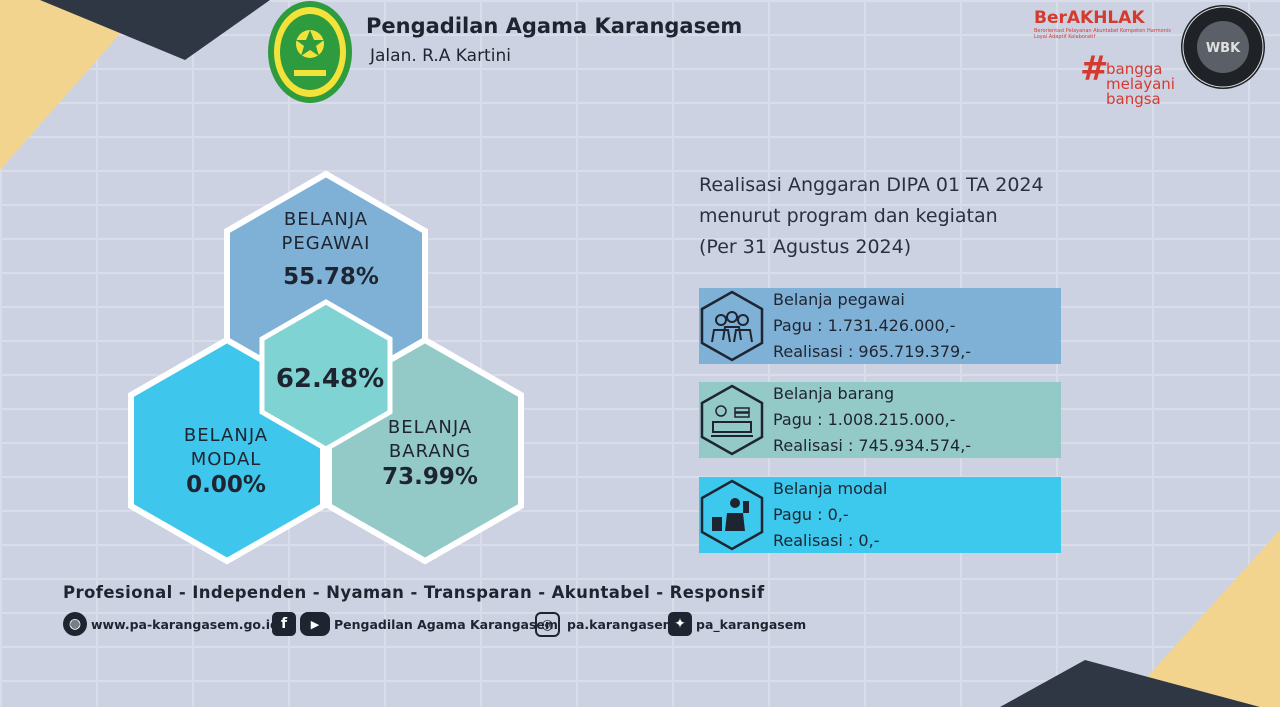 Image resolution: width=1280 pixels, height=707 pixels. What do you see at coordinates (331, 277) in the screenshot?
I see `hex-pegawai-percent: 55.78%` at bounding box center [331, 277].